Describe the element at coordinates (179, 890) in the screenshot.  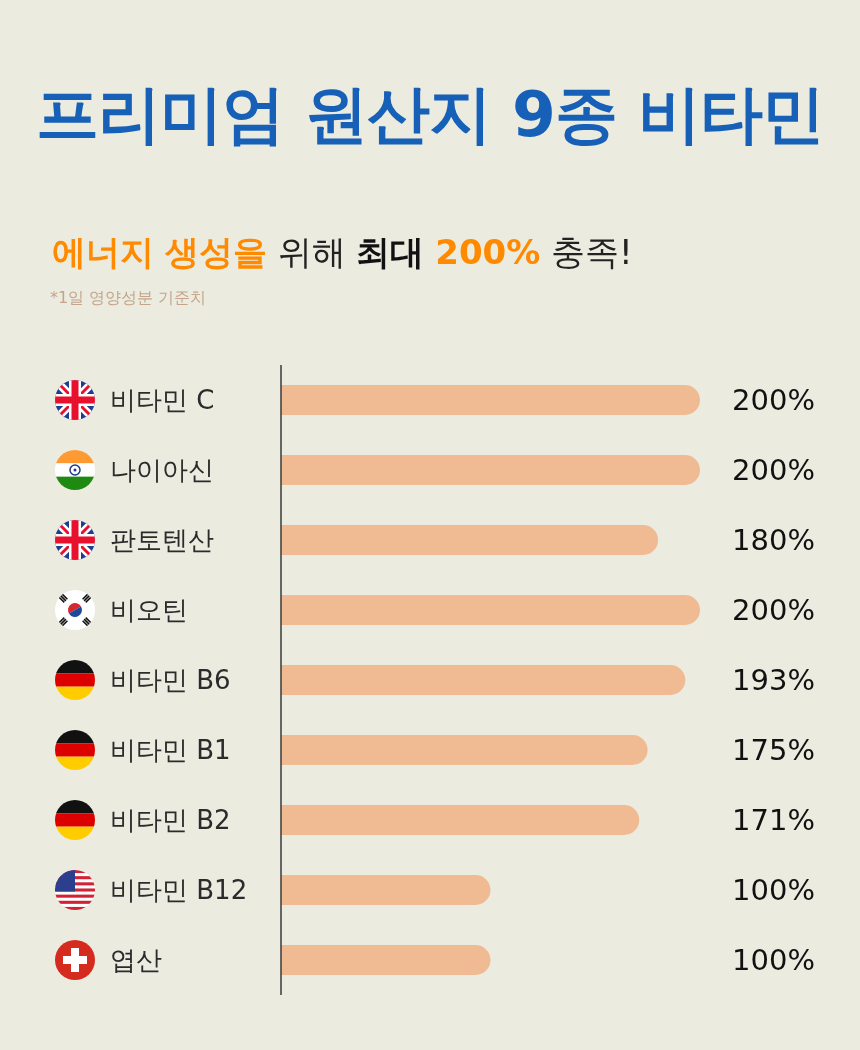
I see `y-tick-label: 비타민 B12` at that location.